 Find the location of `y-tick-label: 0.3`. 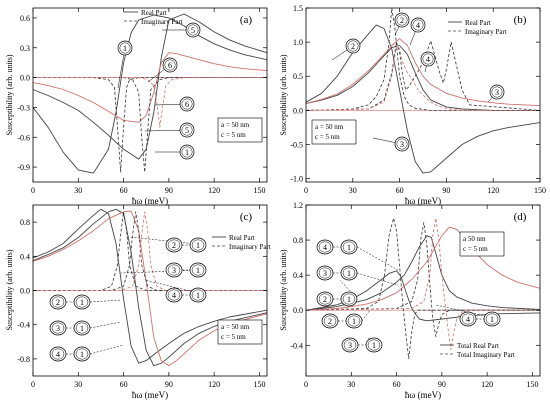

y-tick-label: 0.3 is located at coordinates (25, 48).